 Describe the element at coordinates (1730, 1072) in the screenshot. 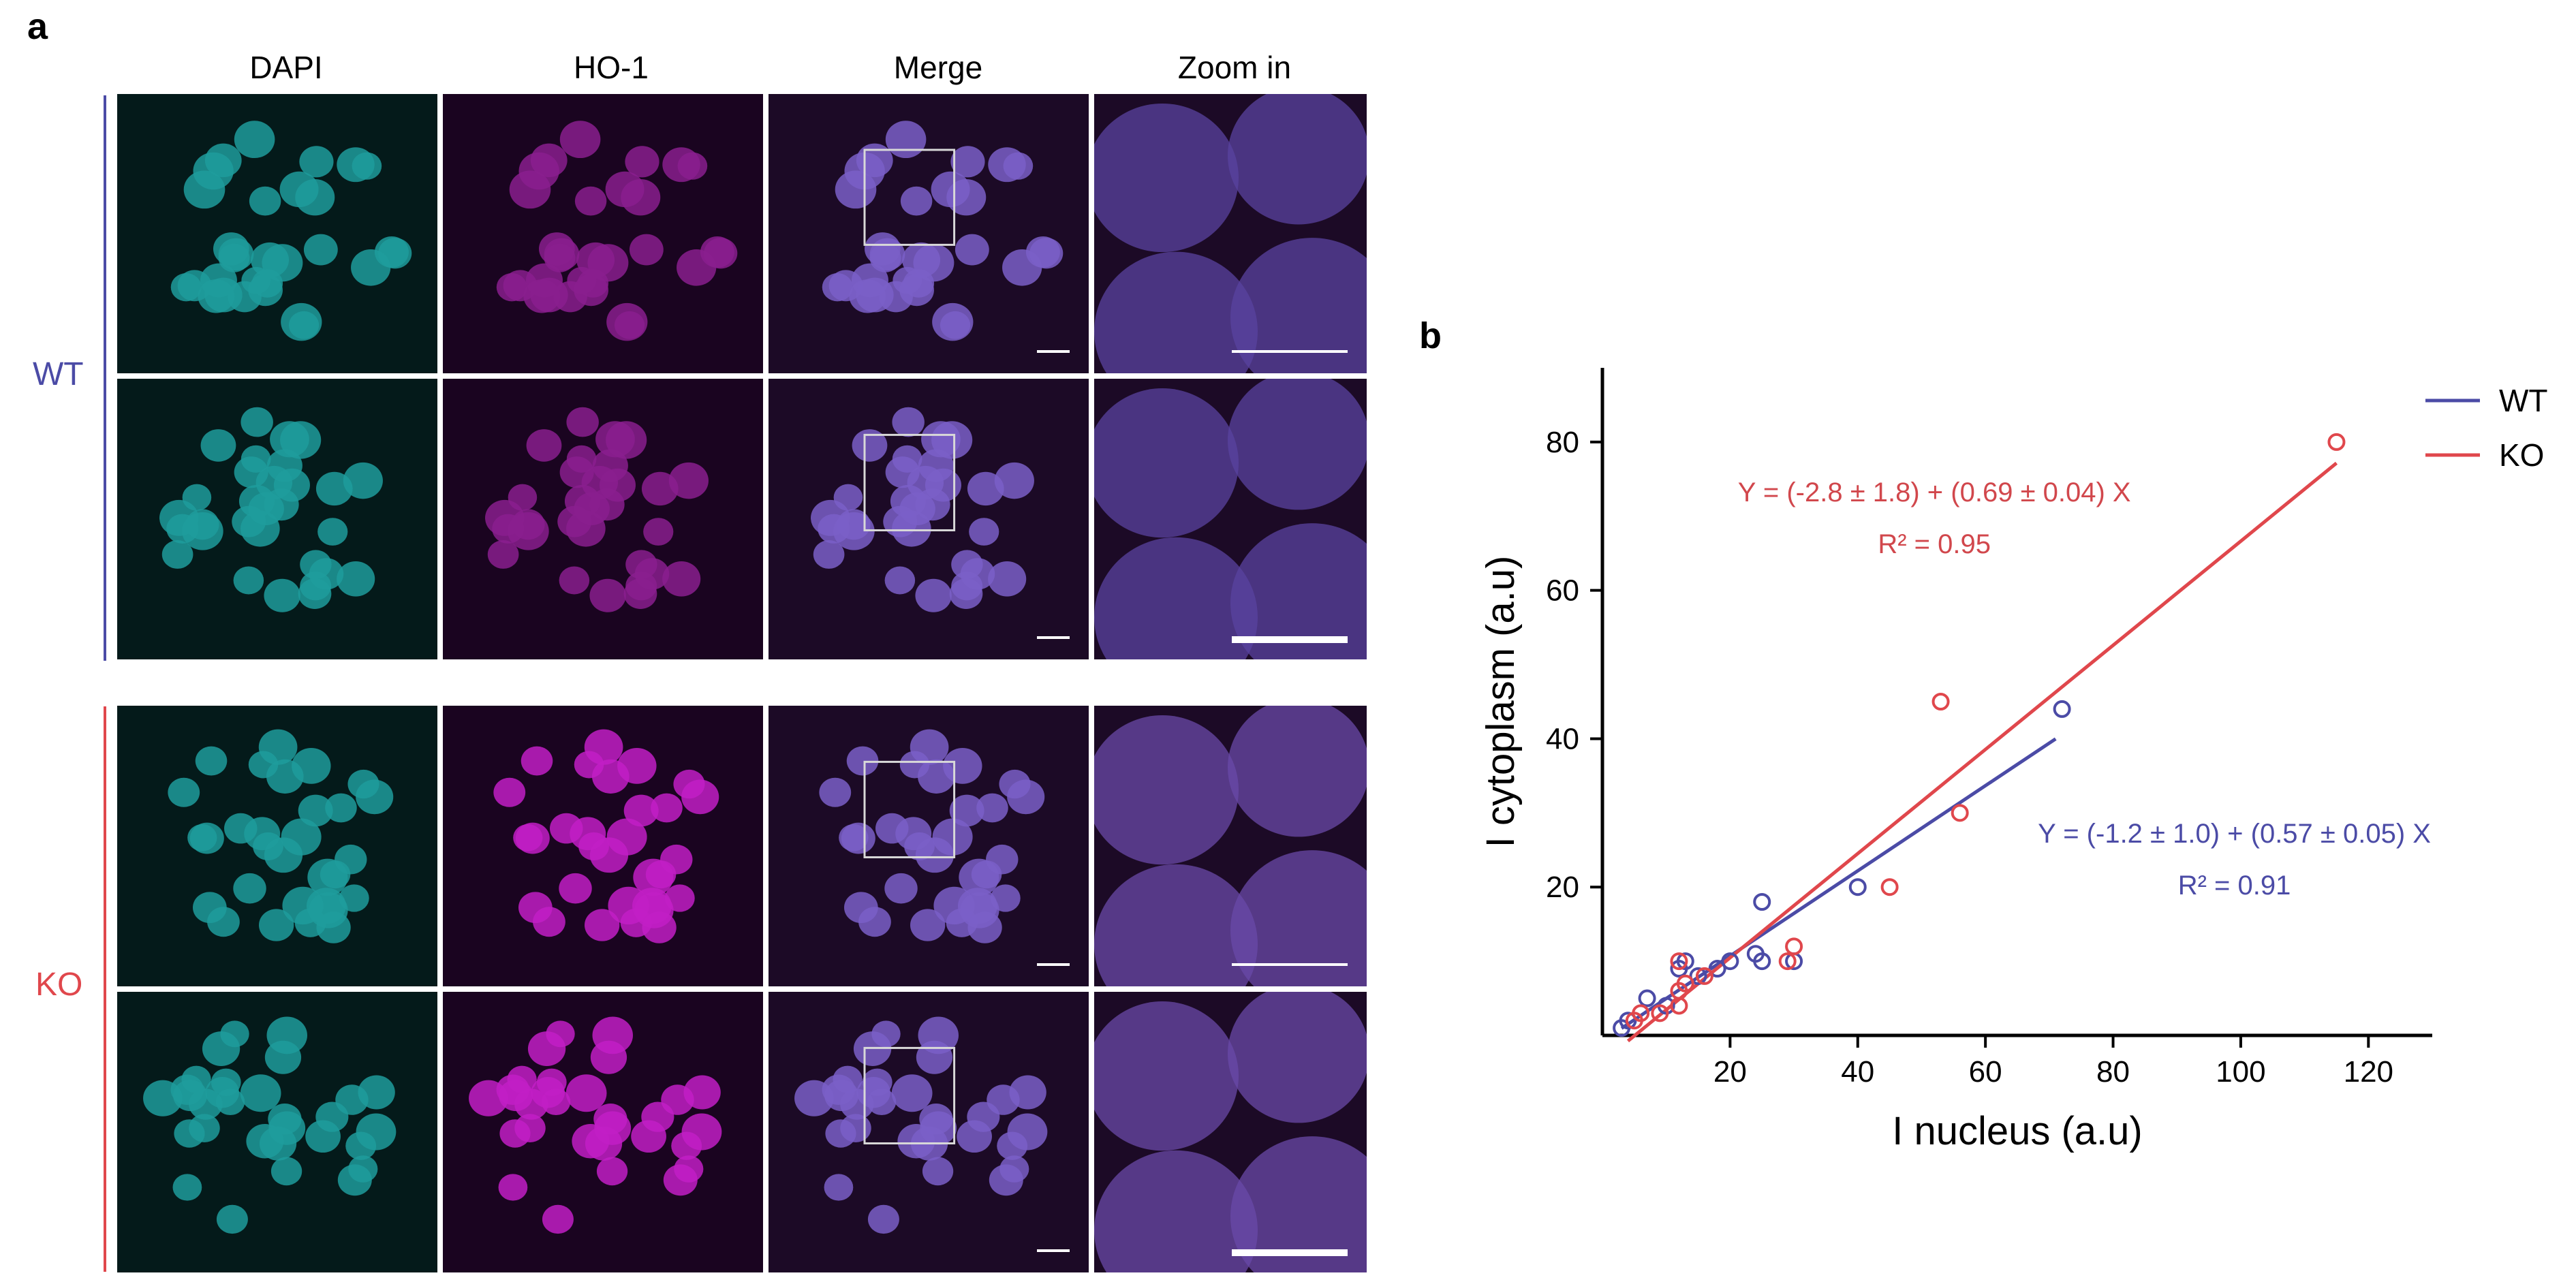

I see `x-tick-label: 20` at that location.